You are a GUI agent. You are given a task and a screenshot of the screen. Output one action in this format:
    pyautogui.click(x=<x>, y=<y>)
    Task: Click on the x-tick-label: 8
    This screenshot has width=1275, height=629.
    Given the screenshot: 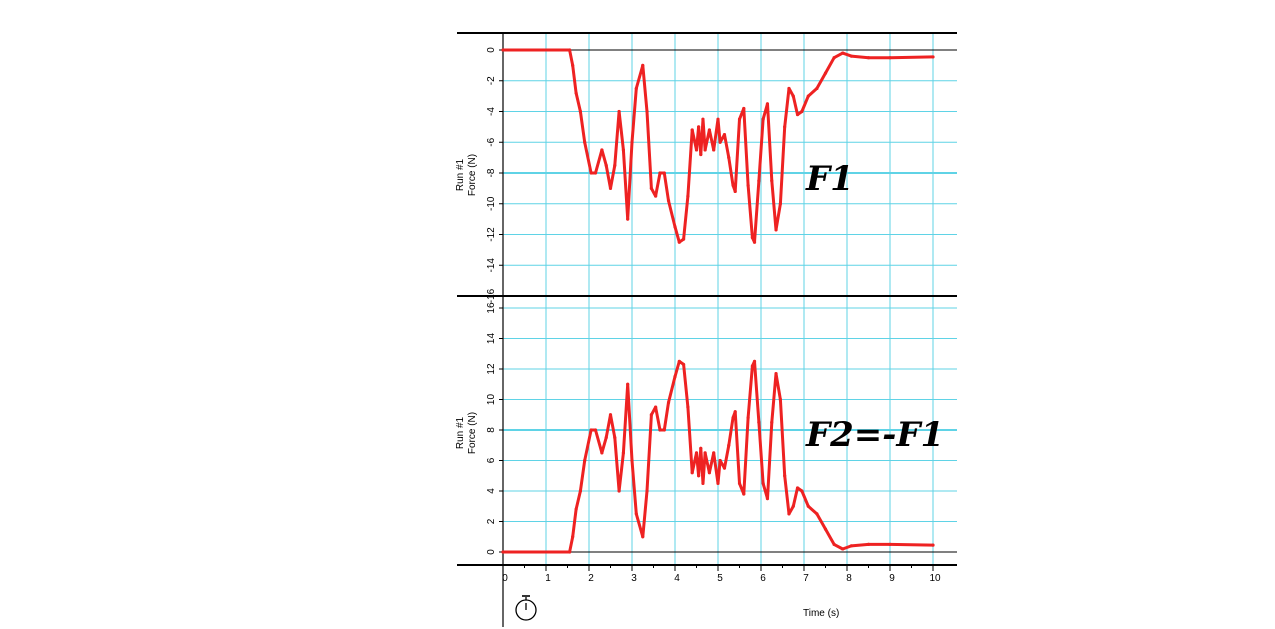 What is the action you would take?
    pyautogui.click(x=849, y=578)
    